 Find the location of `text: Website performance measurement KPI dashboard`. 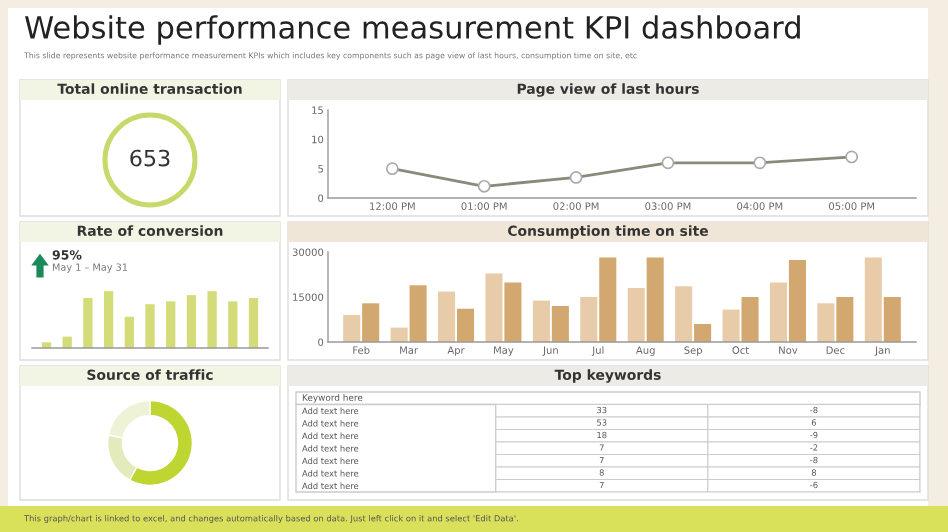

text: Website performance measurement KPI dashboard is located at coordinates (412, 30).